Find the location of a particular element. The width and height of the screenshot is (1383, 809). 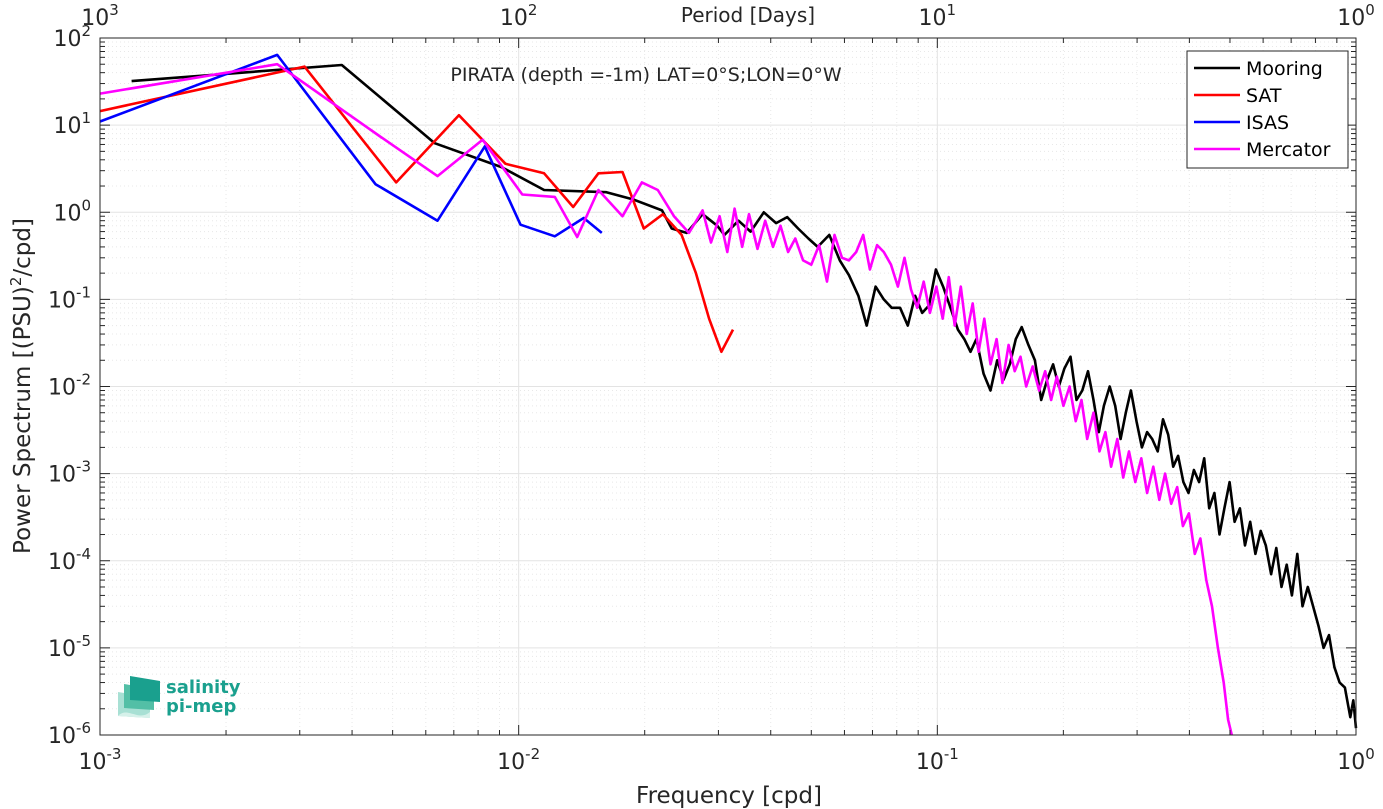

x-tick-label: 10⁻² is located at coordinates (518, 760).